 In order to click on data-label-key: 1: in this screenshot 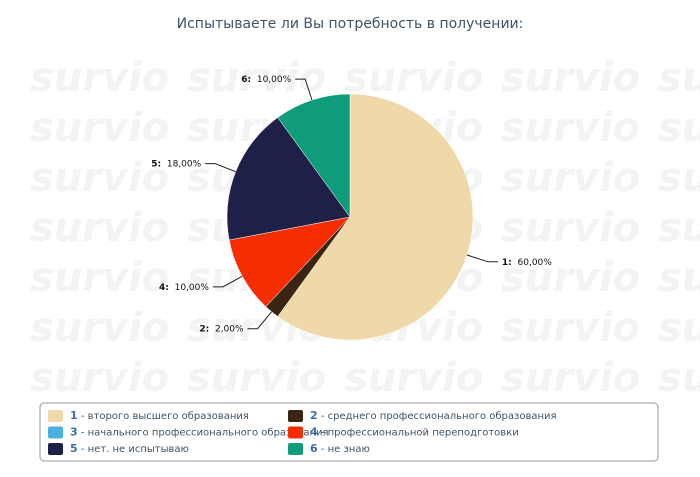, I will do `click(507, 262)`.